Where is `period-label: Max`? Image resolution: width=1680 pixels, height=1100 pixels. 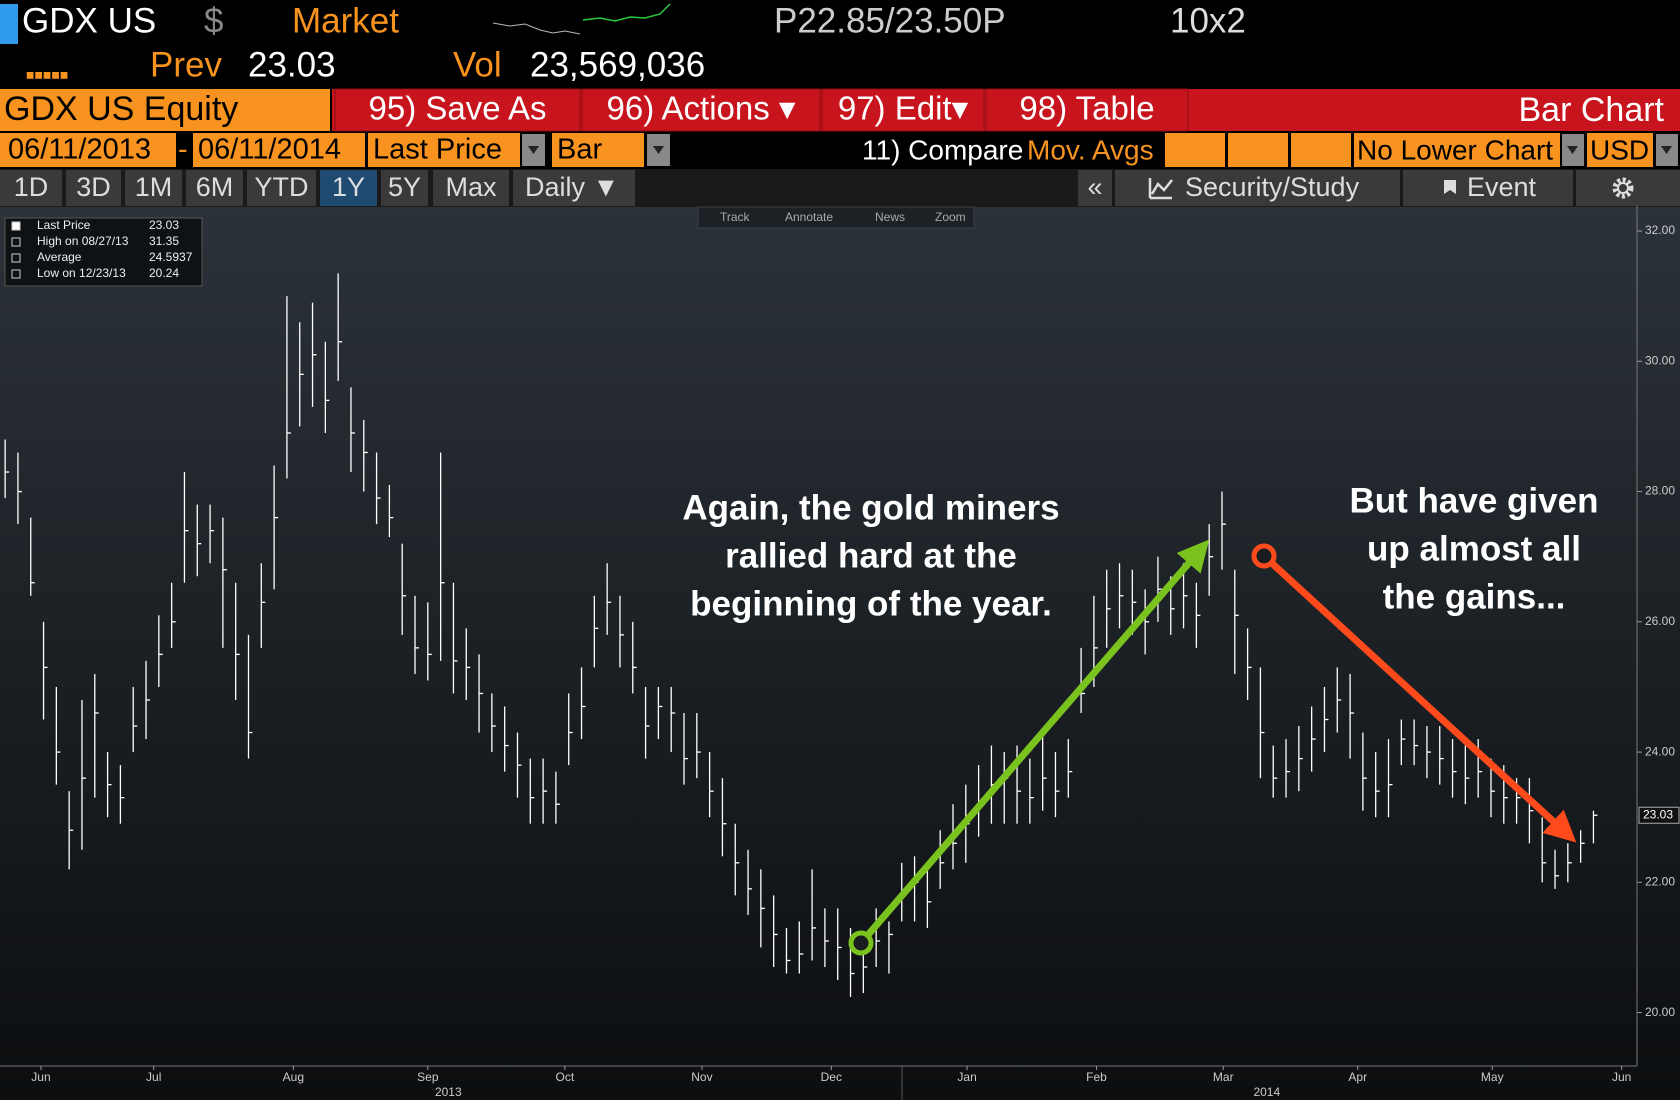 period-label: Max is located at coordinates (471, 187).